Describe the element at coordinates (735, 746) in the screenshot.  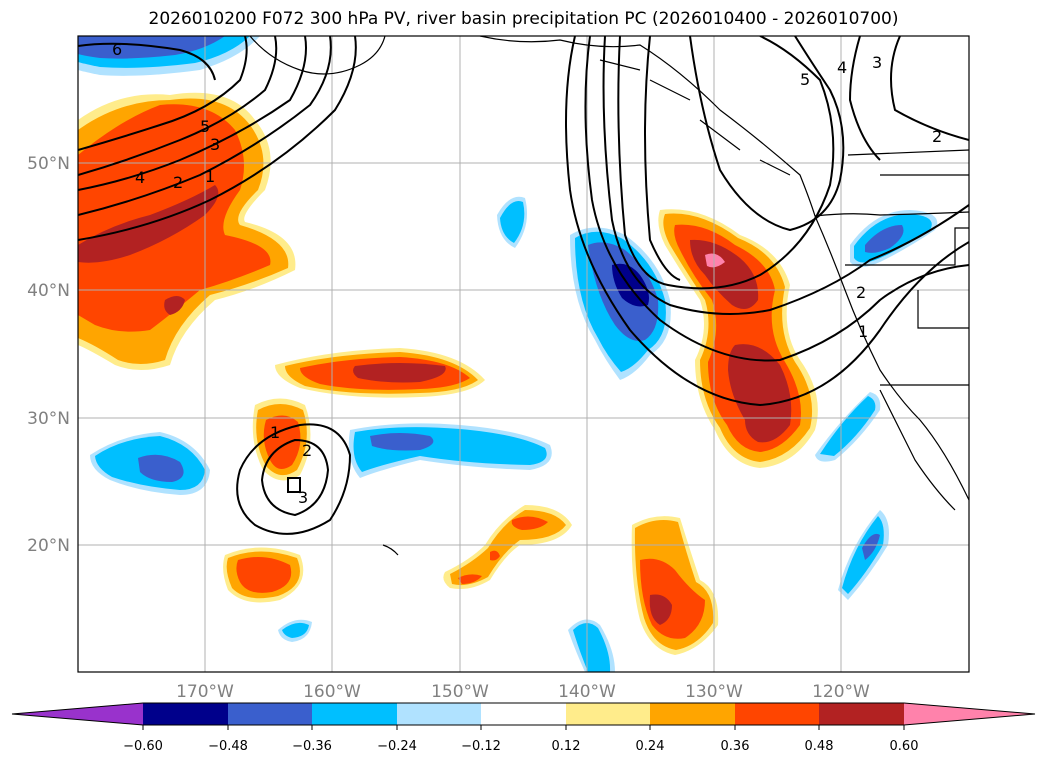
I see `colorbar-tick-label: 0.36` at that location.